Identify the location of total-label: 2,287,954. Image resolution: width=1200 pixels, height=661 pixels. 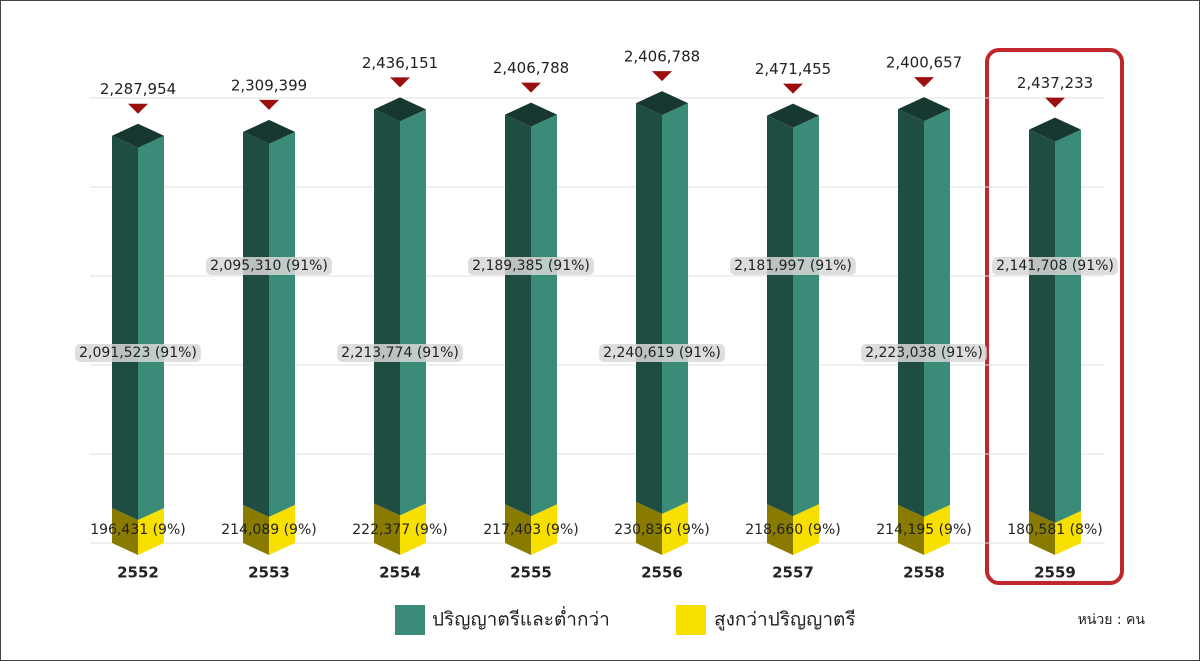
(138, 89).